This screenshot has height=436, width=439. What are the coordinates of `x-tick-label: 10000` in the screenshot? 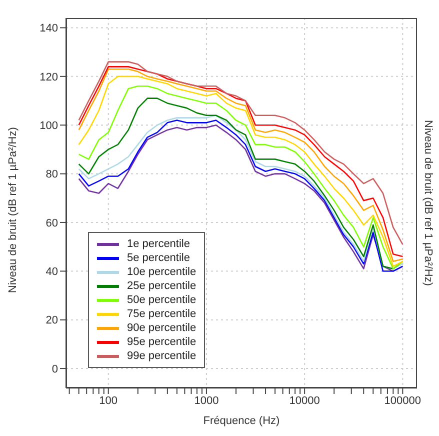 It's located at (304, 400).